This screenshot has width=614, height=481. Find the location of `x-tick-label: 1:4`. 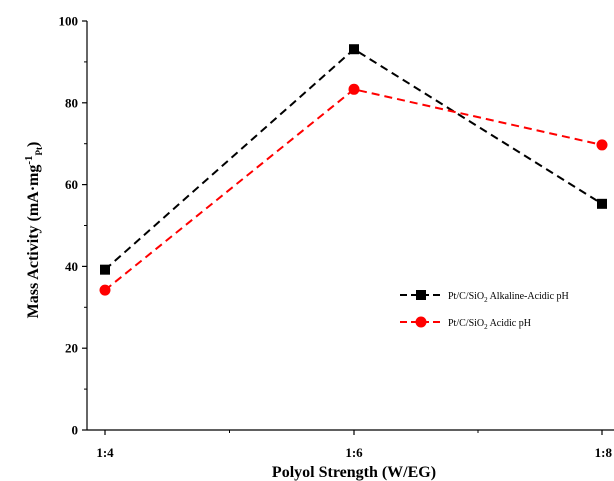

x-tick-label: 1:4 is located at coordinates (105, 452).